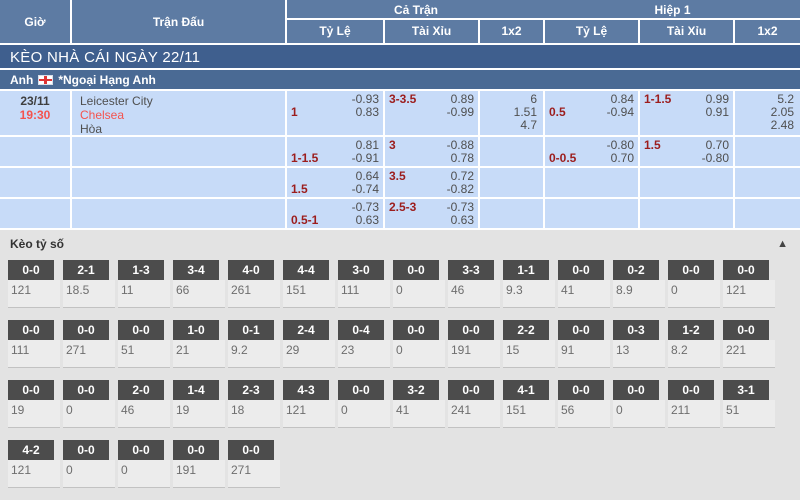 Image resolution: width=800 pixels, height=500 pixels. I want to click on odds-line: 0.5-1 0.63, so click(335, 220).